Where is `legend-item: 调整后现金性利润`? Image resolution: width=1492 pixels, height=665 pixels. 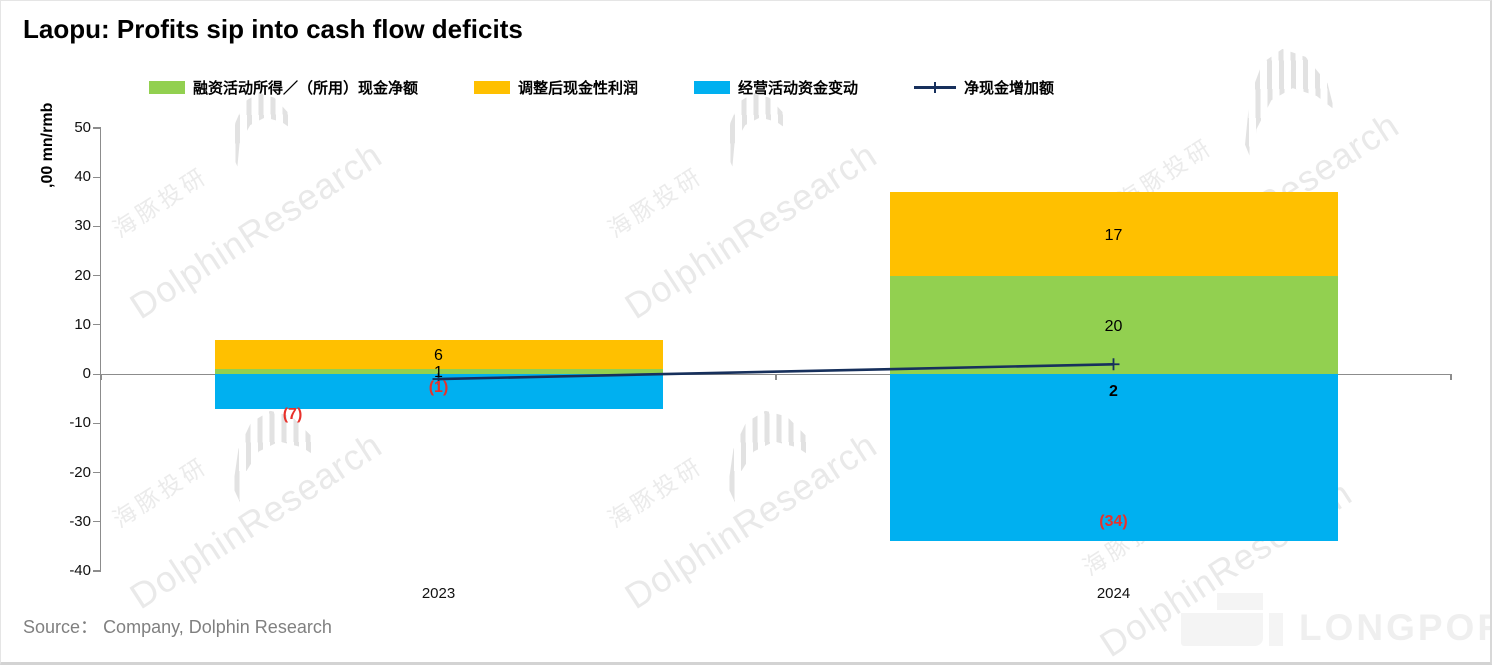 legend-item: 调整后现金性利润 is located at coordinates (556, 87).